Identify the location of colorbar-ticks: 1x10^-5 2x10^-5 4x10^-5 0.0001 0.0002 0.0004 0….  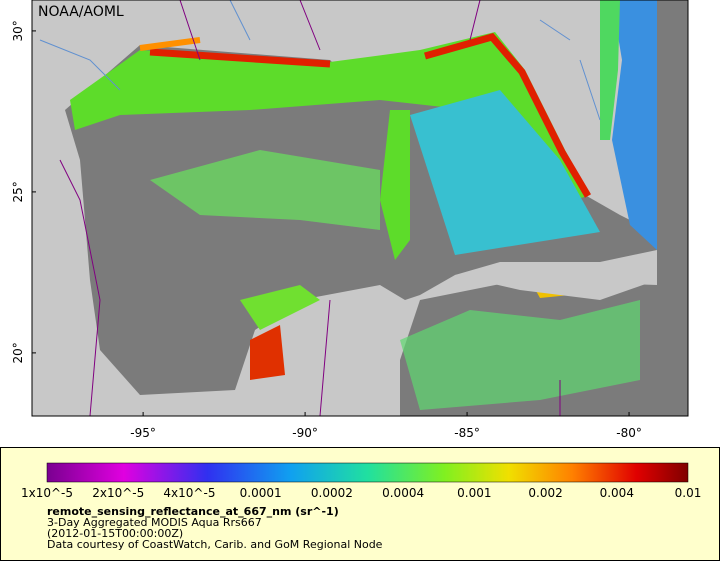
(361, 493).